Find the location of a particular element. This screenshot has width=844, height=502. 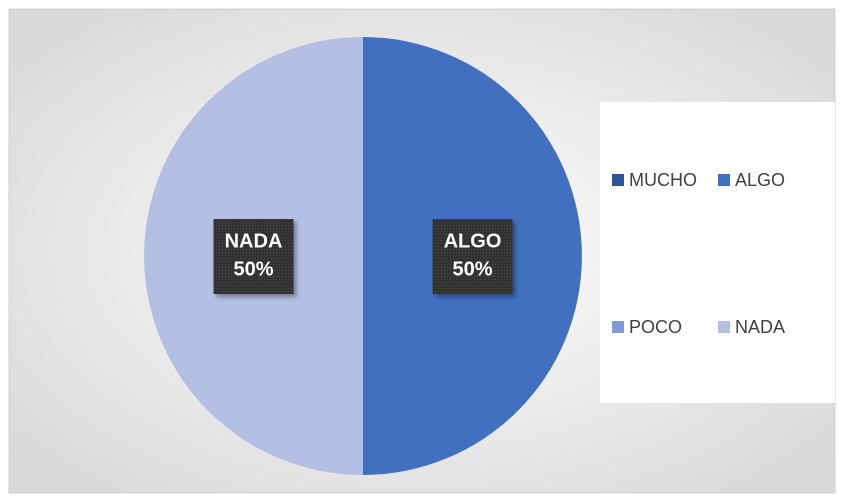

legend-label: ALGO is located at coordinates (760, 180).